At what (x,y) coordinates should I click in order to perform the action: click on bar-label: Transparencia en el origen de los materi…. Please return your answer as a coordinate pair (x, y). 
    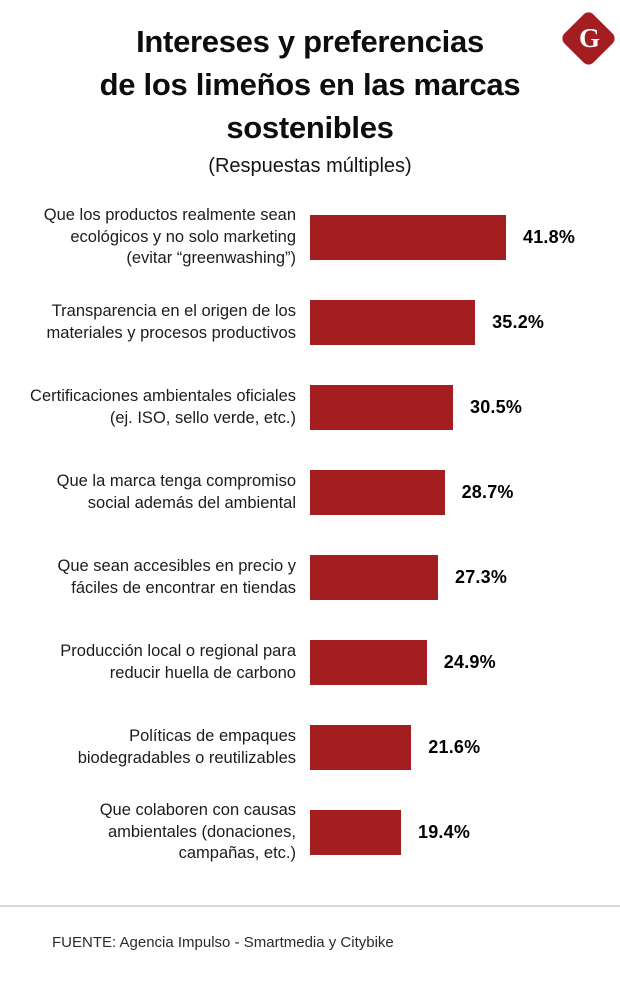
    Looking at the image, I should click on (171, 322).